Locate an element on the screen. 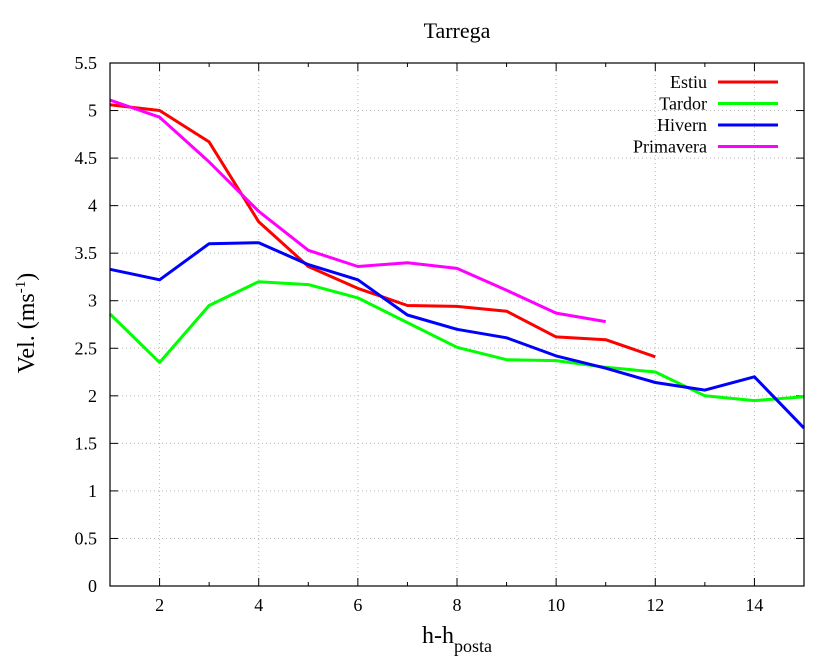 The image size is (840, 671). y-tick-label: 3.5 is located at coordinates (86, 253).